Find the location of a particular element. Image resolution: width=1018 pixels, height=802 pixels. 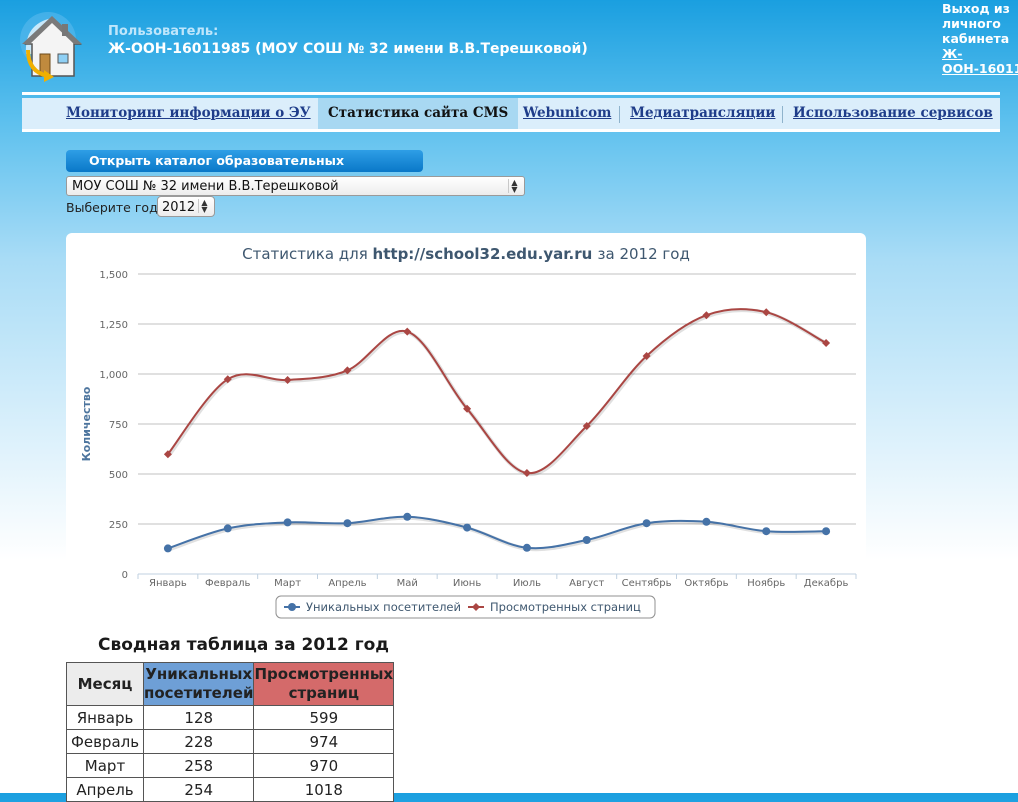

nav-divider is located at coordinates (511, 130).